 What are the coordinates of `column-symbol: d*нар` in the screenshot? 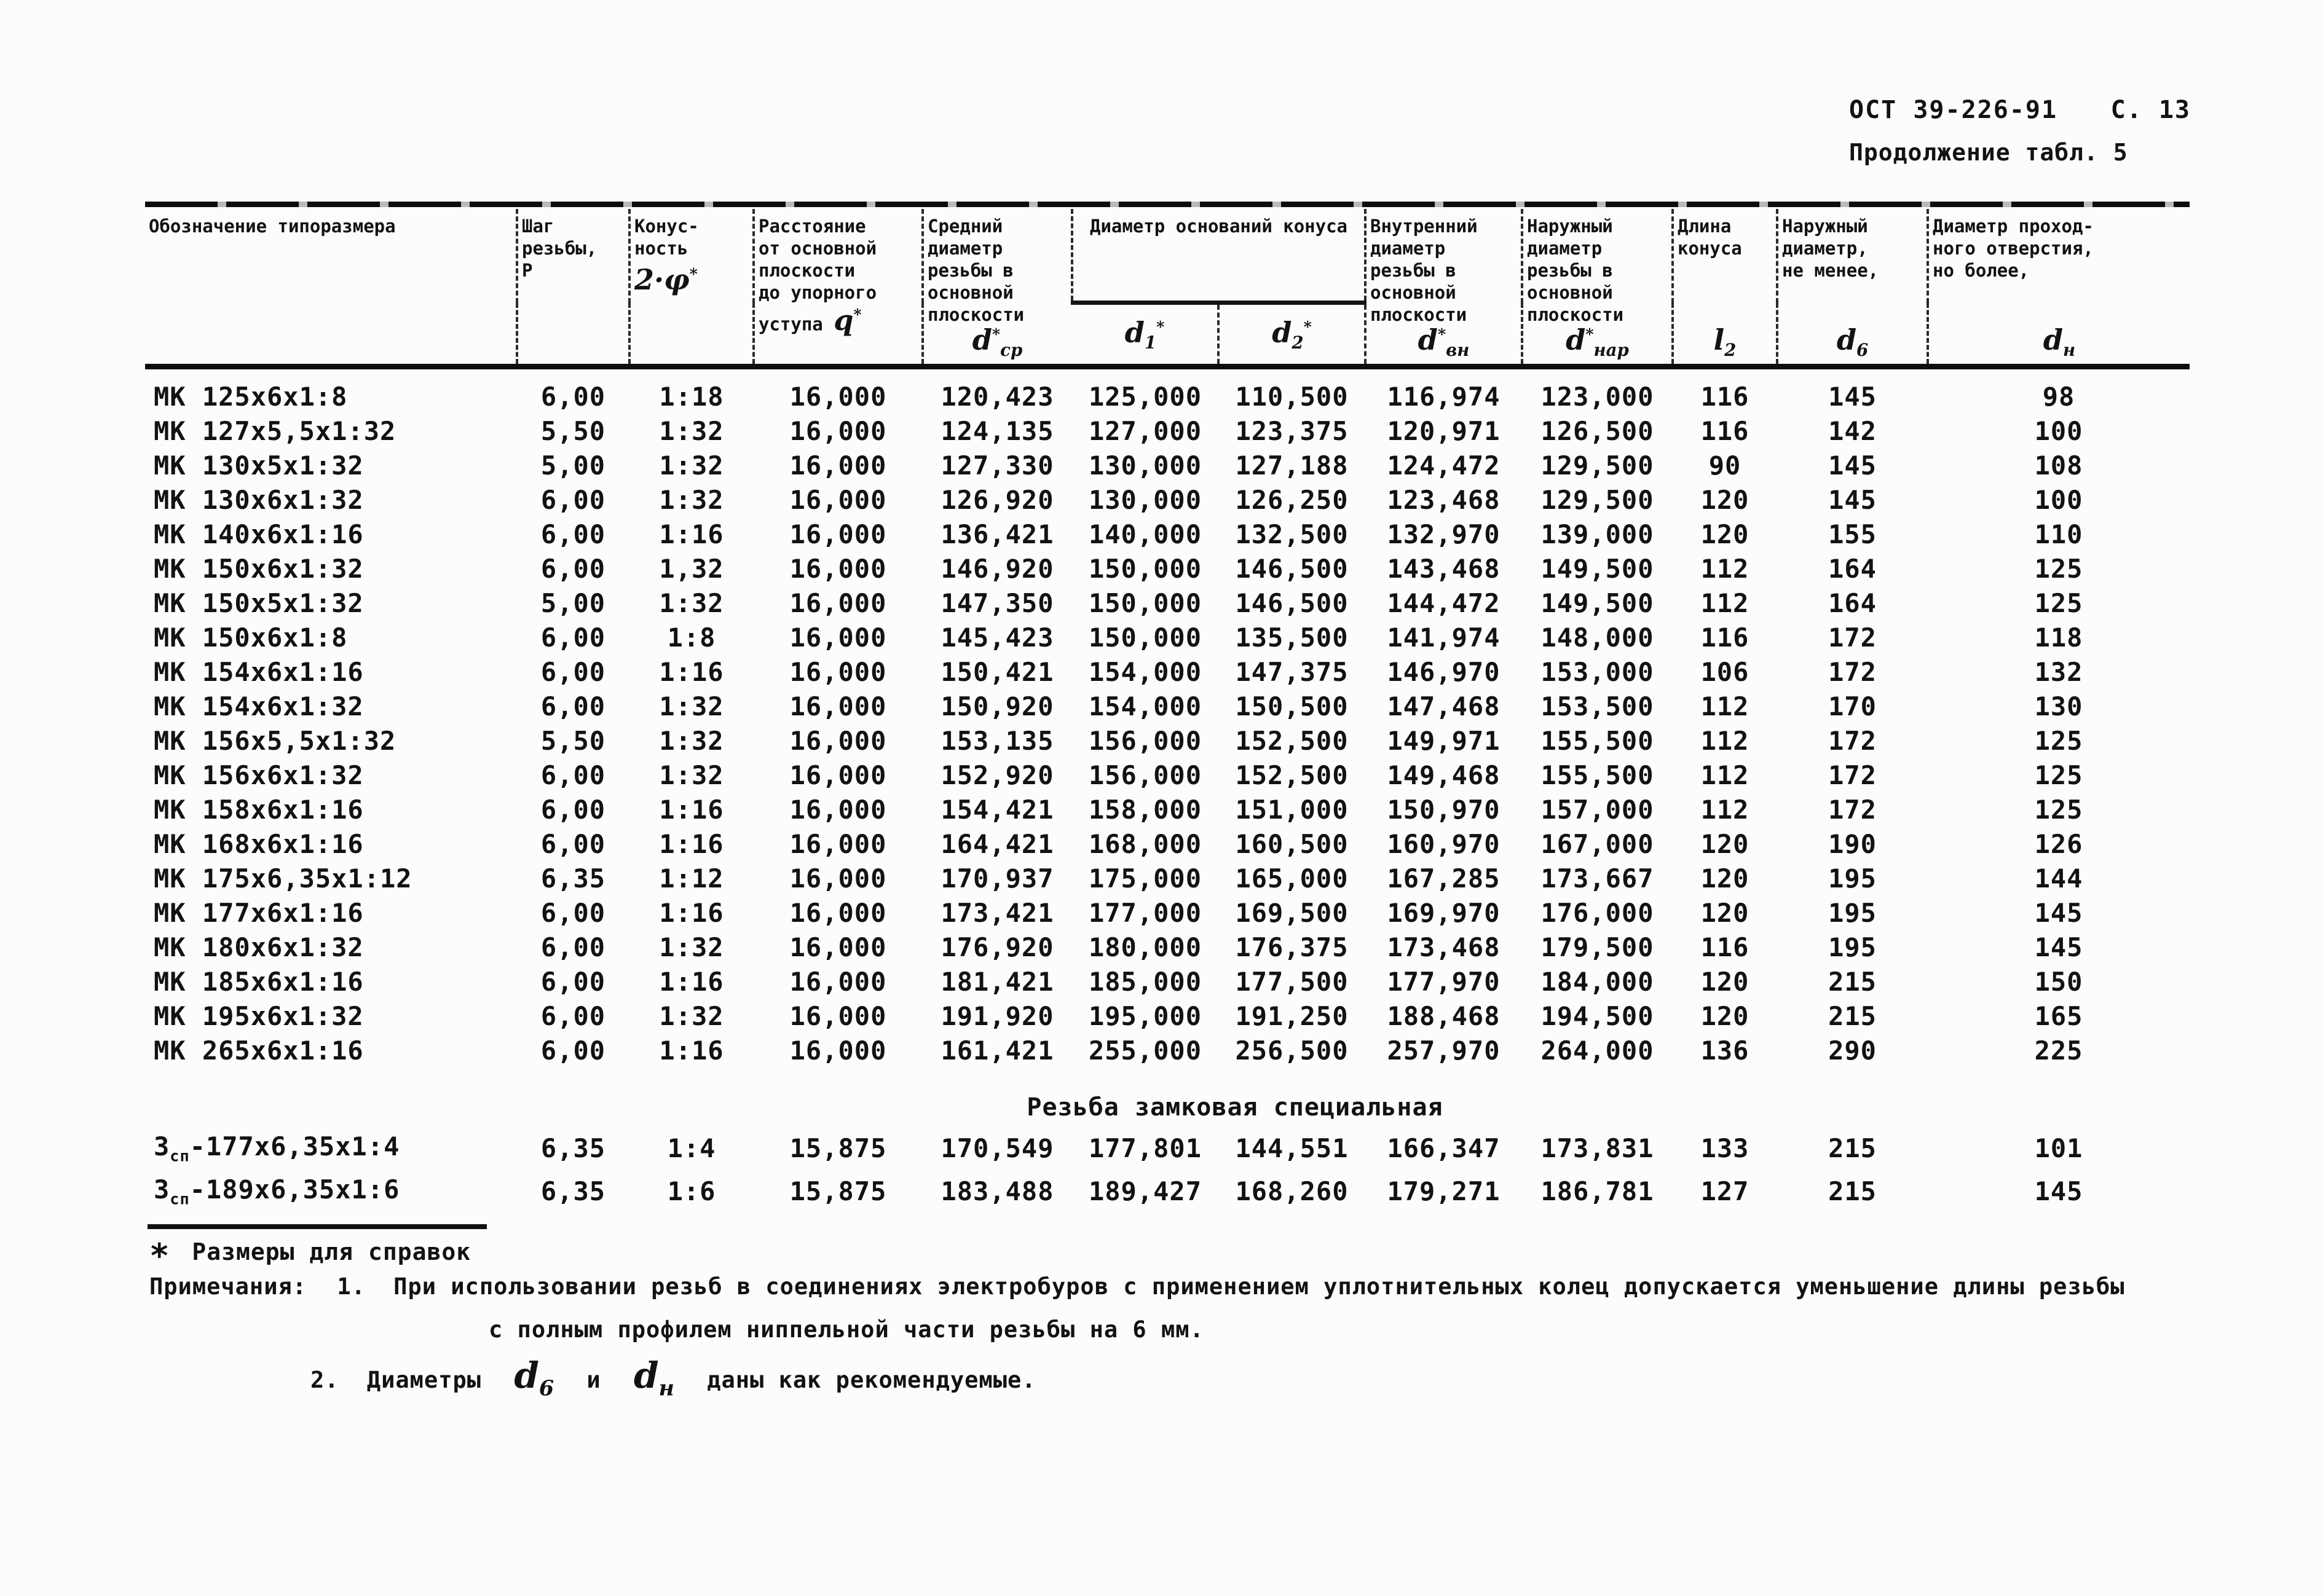 It's located at (1598, 342).